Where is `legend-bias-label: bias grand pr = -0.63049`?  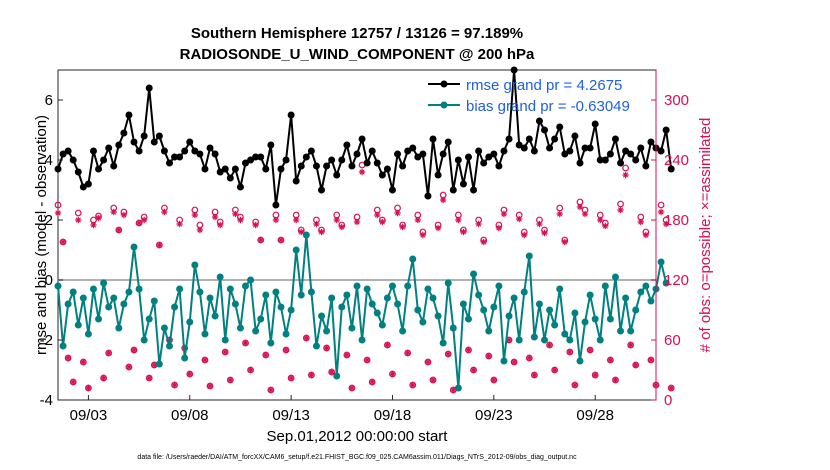 legend-bias-label: bias grand pr = -0.63049 is located at coordinates (548, 106).